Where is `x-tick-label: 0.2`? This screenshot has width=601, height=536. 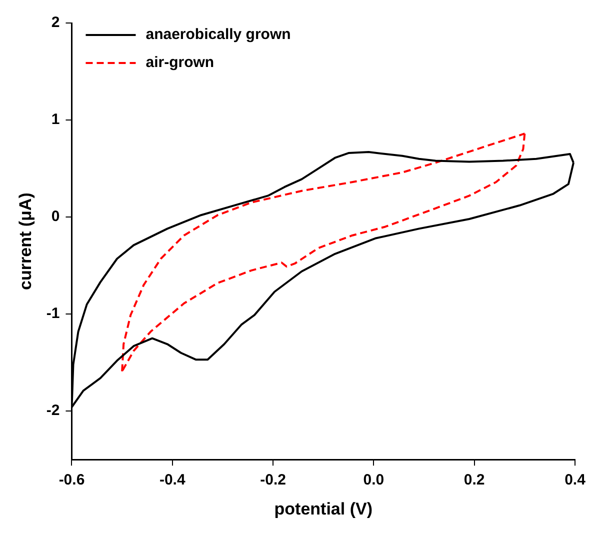
x-tick-label: 0.2 is located at coordinates (474, 480).